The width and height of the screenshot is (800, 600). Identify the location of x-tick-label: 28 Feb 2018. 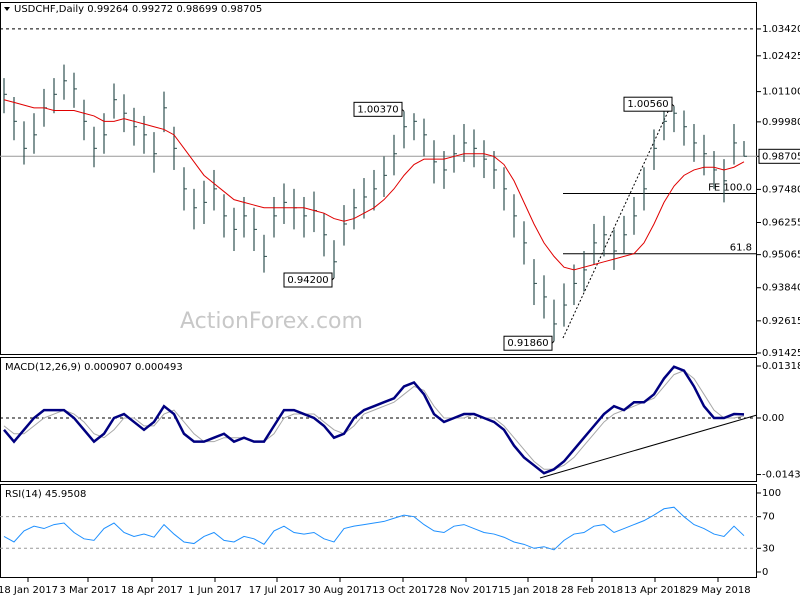
(592, 590).